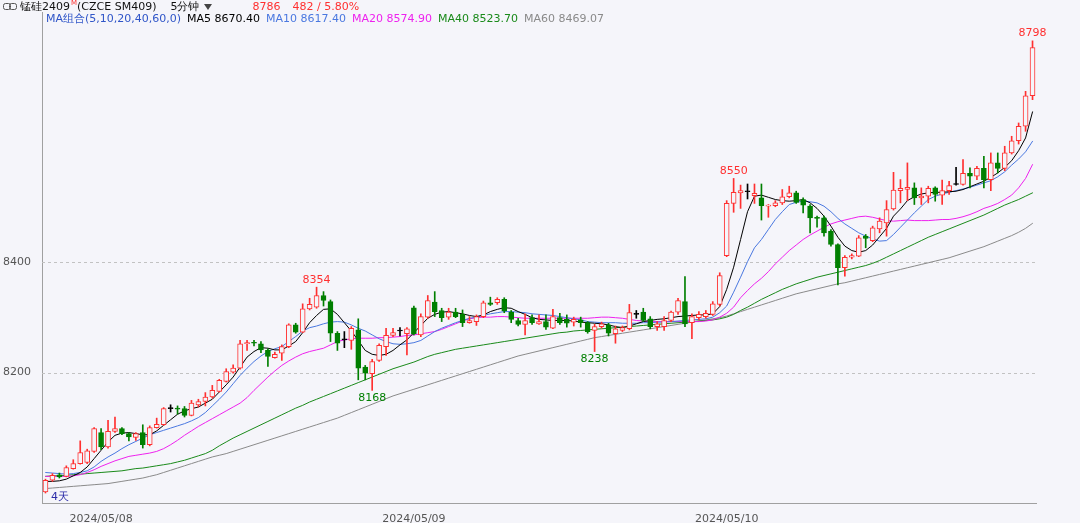 Image resolution: width=1080 pixels, height=523 pixels. I want to click on annotation: 8354, so click(316, 279).